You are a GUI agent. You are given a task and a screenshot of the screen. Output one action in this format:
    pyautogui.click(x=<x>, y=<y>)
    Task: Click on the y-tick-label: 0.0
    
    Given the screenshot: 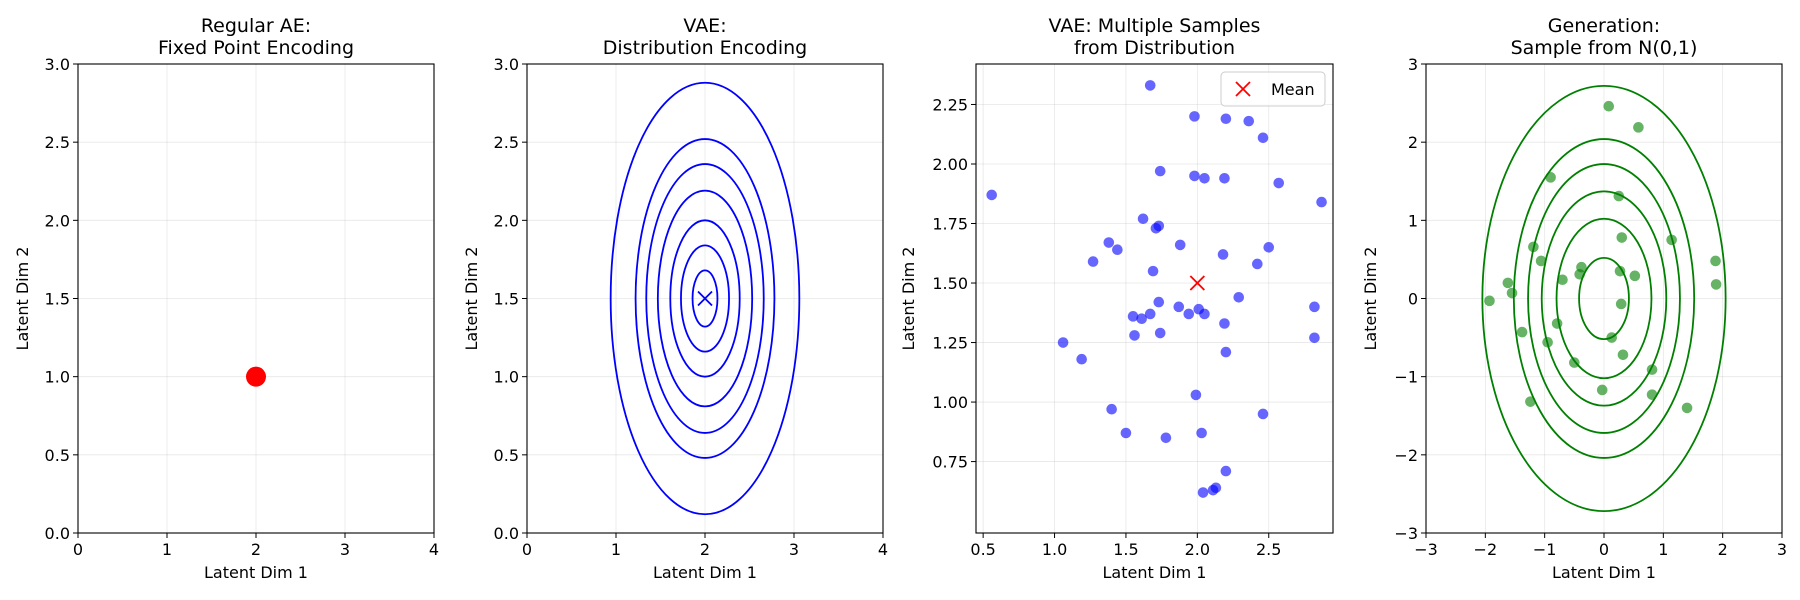 What is the action you would take?
    pyautogui.click(x=506, y=533)
    